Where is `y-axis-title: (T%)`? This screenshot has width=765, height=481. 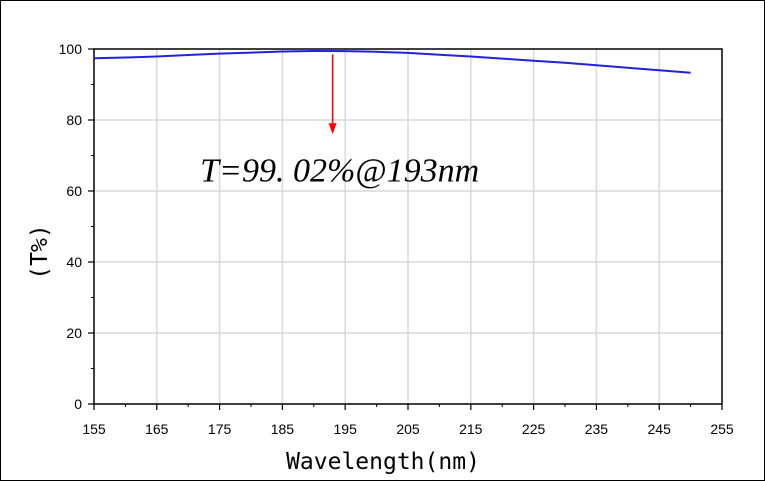
y-axis-title: (T%) is located at coordinates (40, 251).